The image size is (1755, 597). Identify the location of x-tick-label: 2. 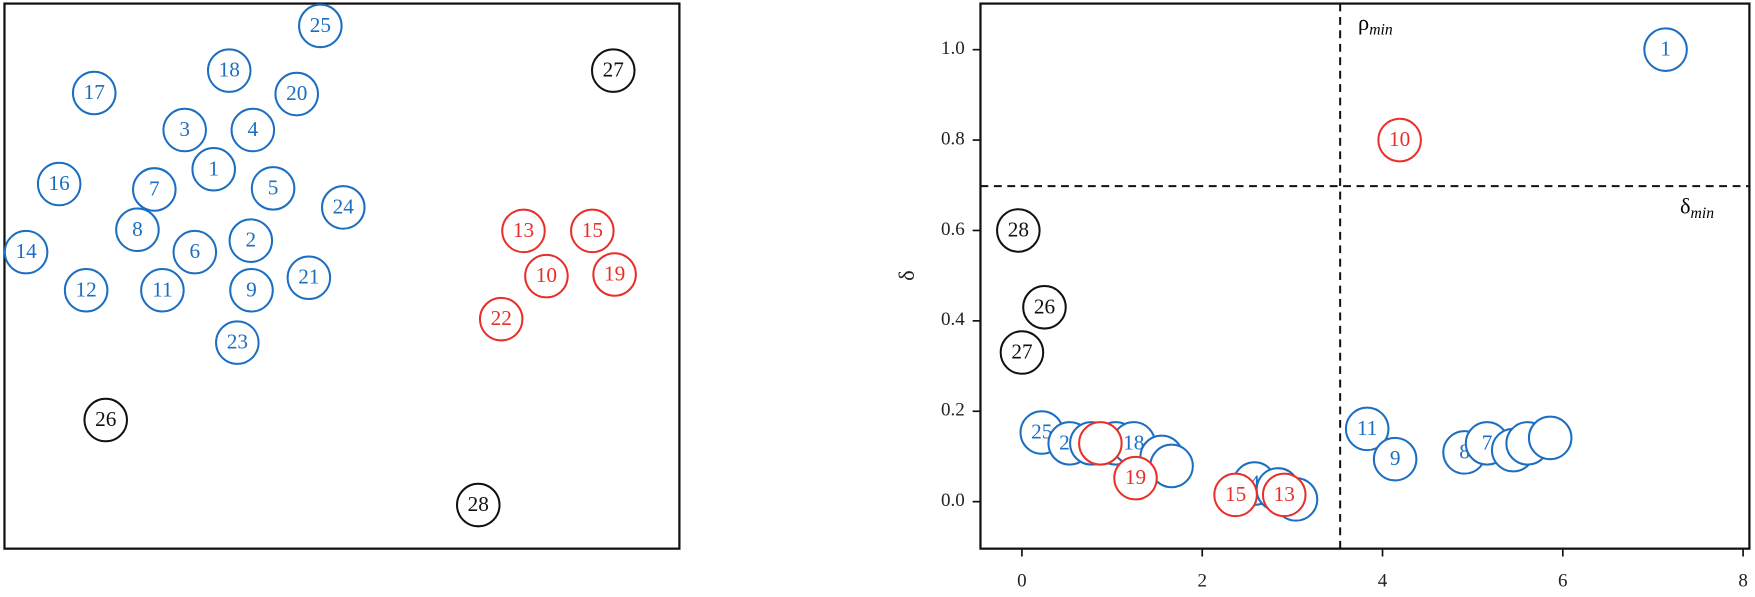
(1202, 581).